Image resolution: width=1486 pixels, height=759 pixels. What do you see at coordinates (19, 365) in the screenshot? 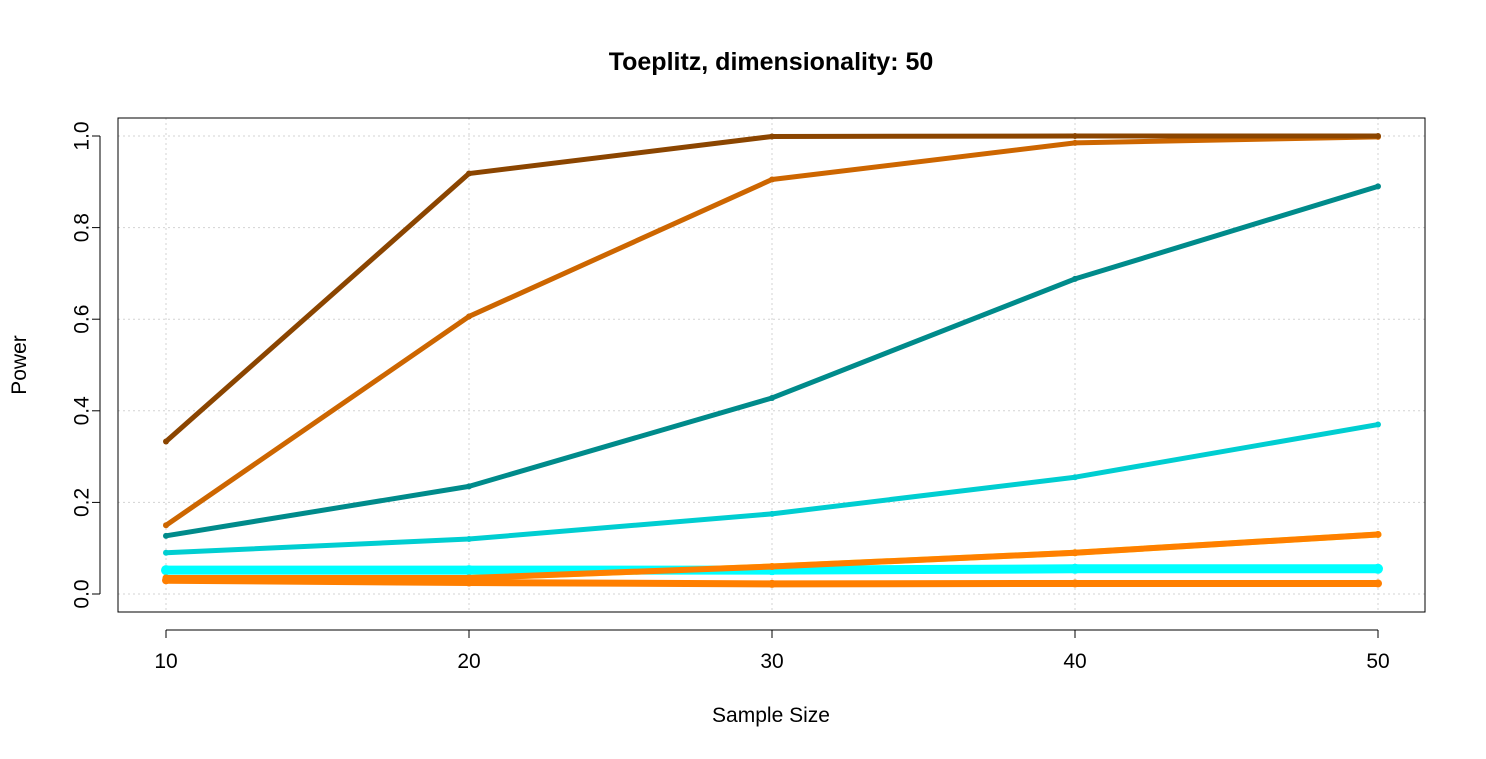
I see `y-axis-label: Power` at bounding box center [19, 365].